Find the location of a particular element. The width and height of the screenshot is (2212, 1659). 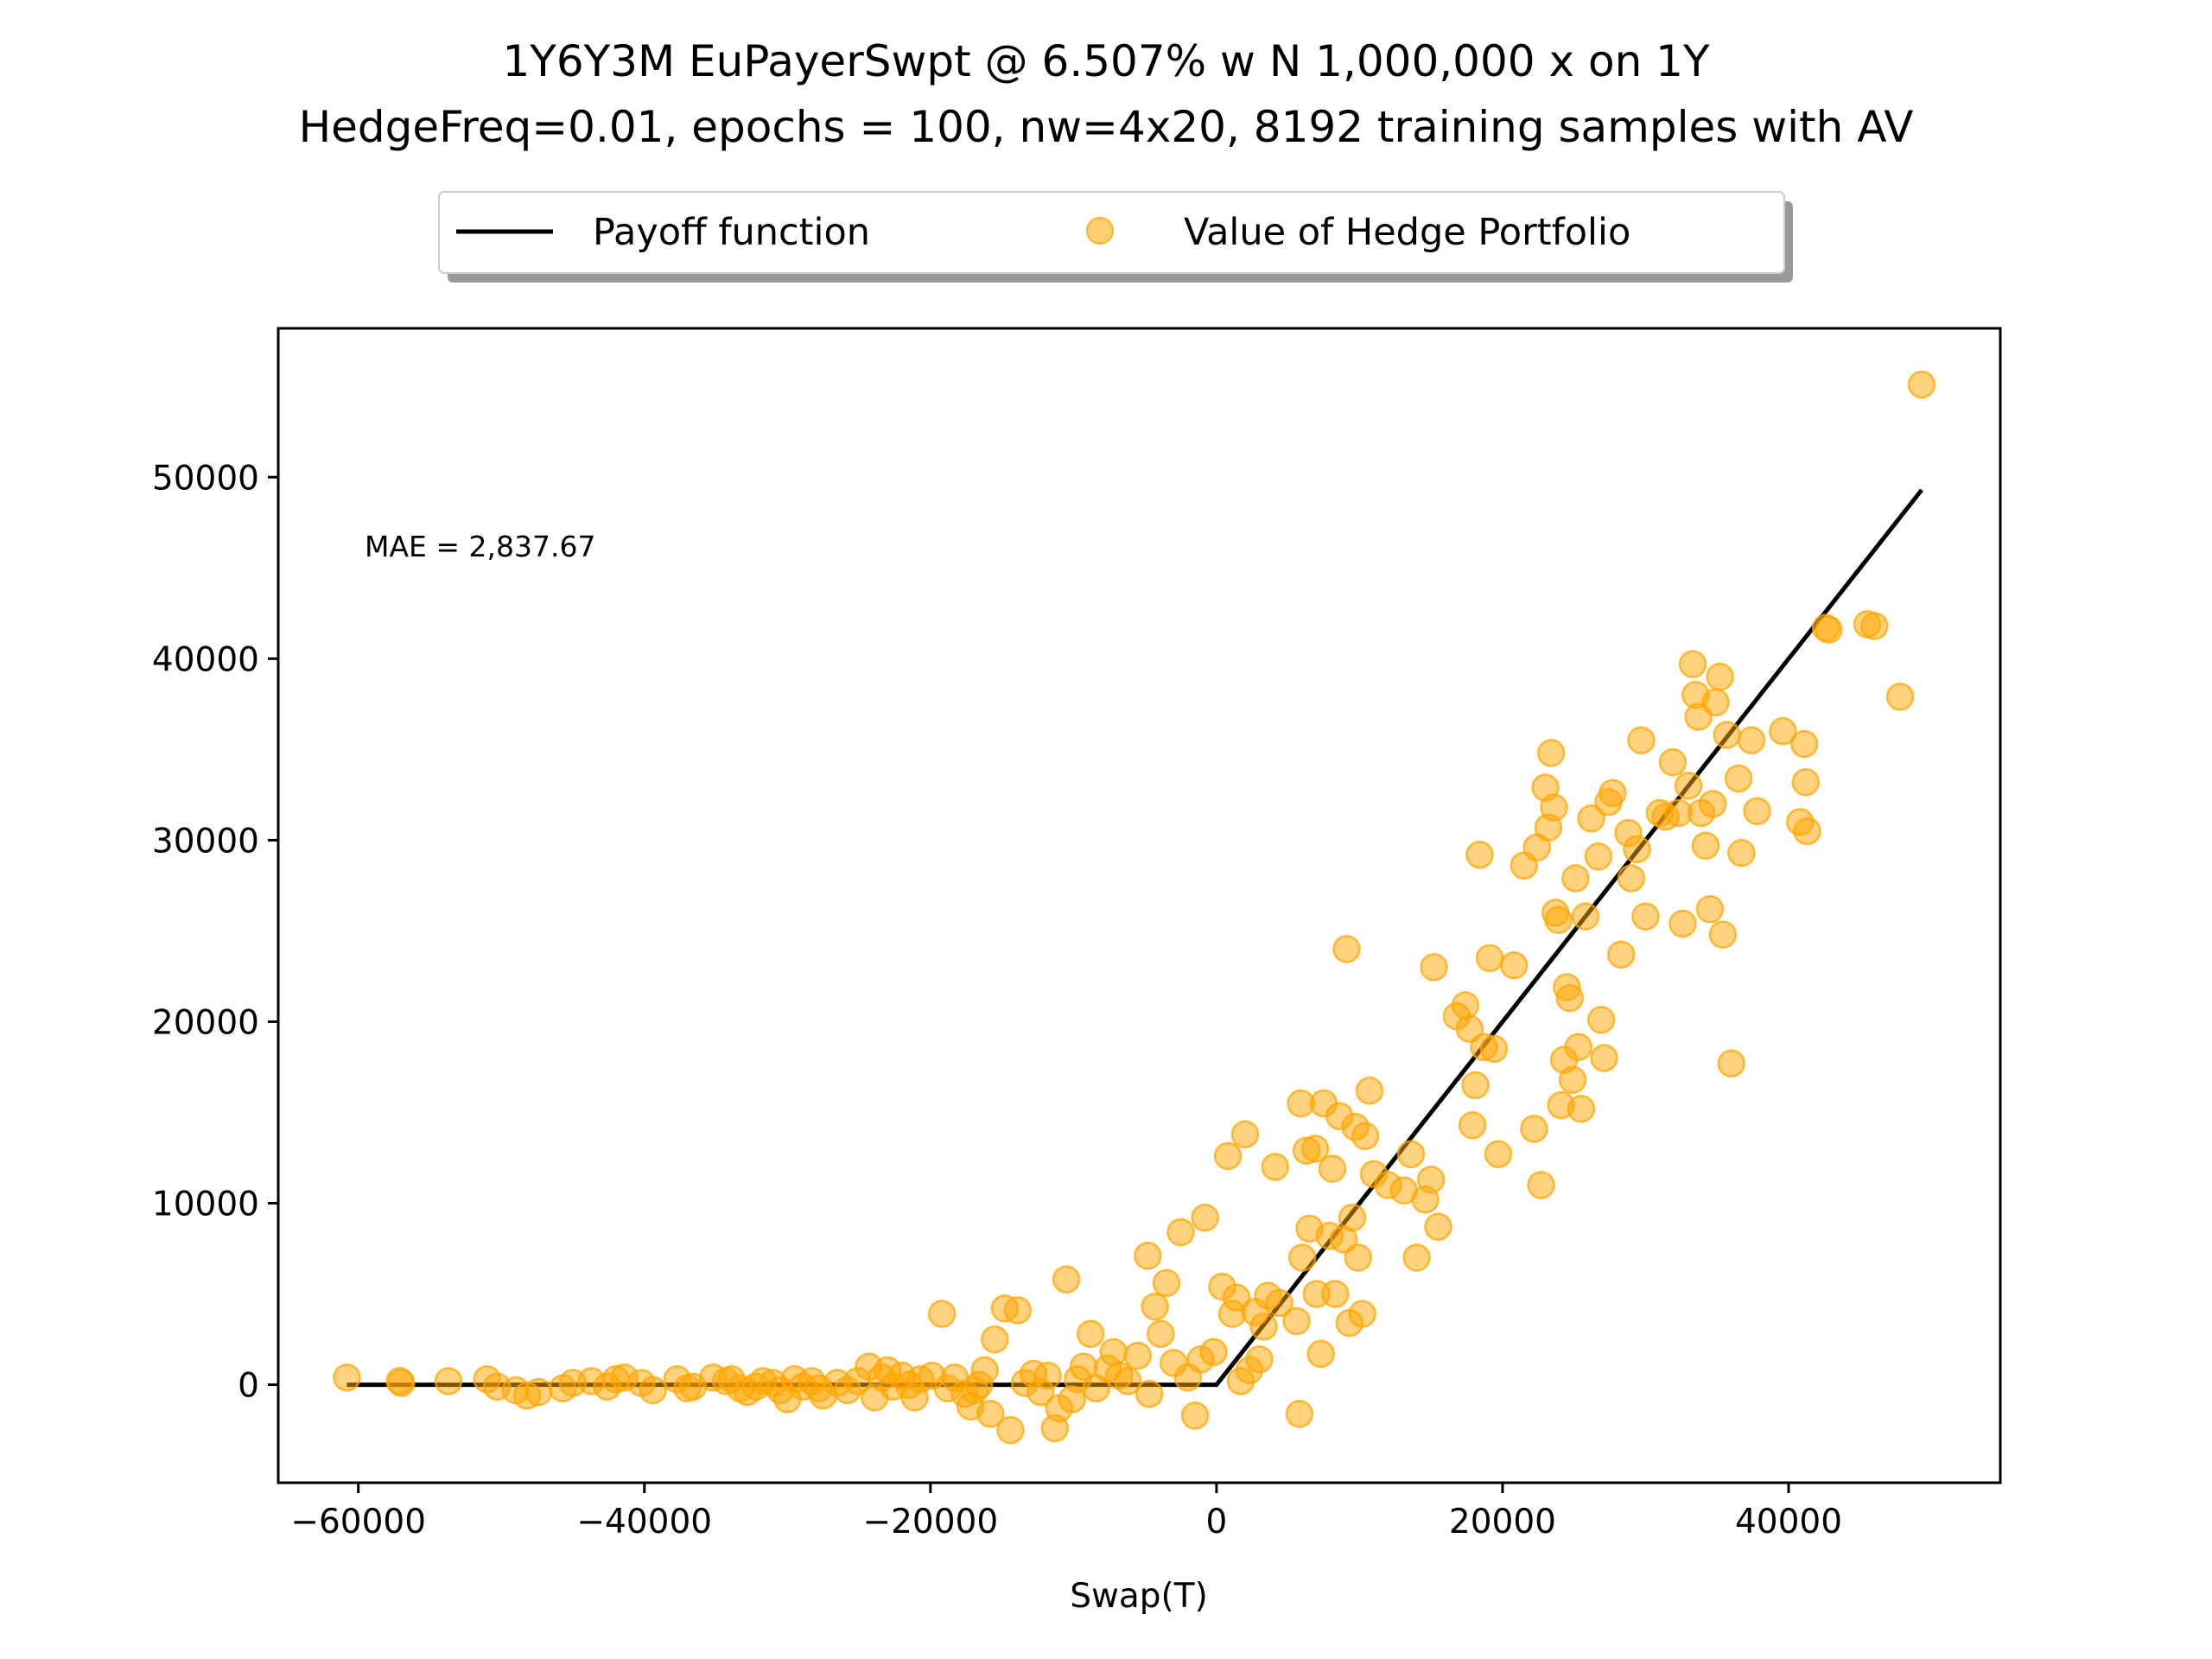

y-tick-label: 30000 is located at coordinates (205, 841).